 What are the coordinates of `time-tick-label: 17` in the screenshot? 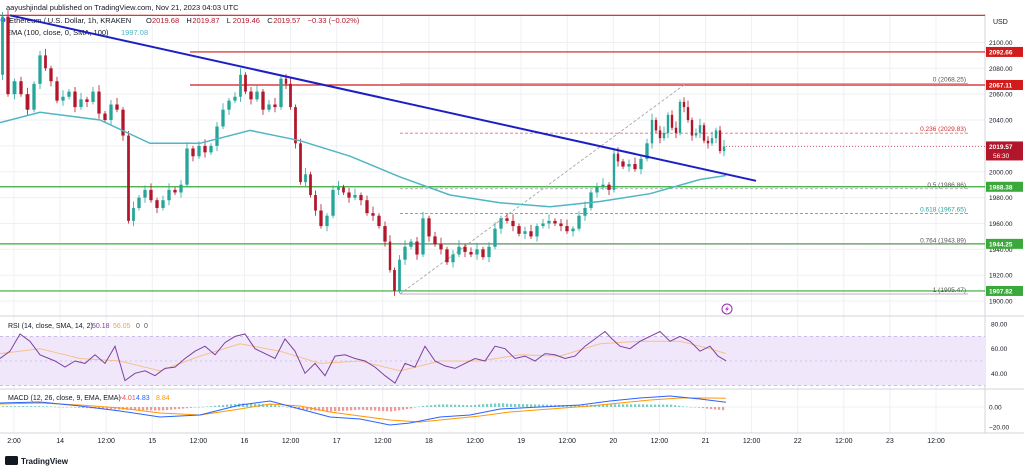 It's located at (337, 441).